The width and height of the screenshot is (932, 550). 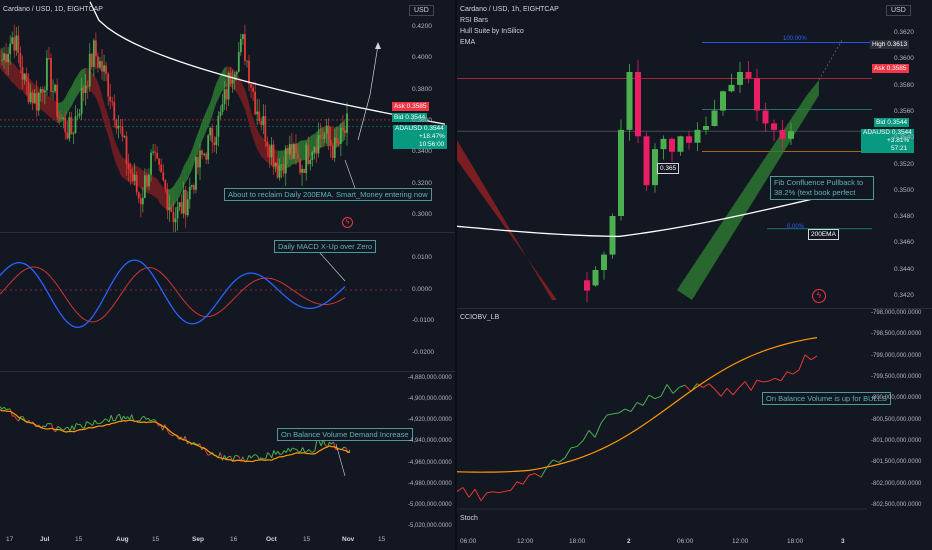 What do you see at coordinates (629, 541) in the screenshot?
I see `right-time-tick-3: 2` at bounding box center [629, 541].